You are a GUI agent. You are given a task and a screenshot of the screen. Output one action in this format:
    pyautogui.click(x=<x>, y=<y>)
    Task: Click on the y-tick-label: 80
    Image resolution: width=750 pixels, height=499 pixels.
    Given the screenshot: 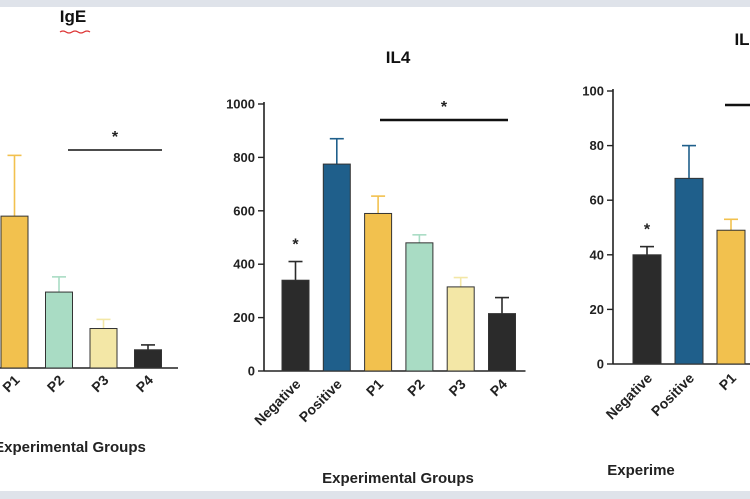 What is the action you would take?
    pyautogui.click(x=597, y=145)
    